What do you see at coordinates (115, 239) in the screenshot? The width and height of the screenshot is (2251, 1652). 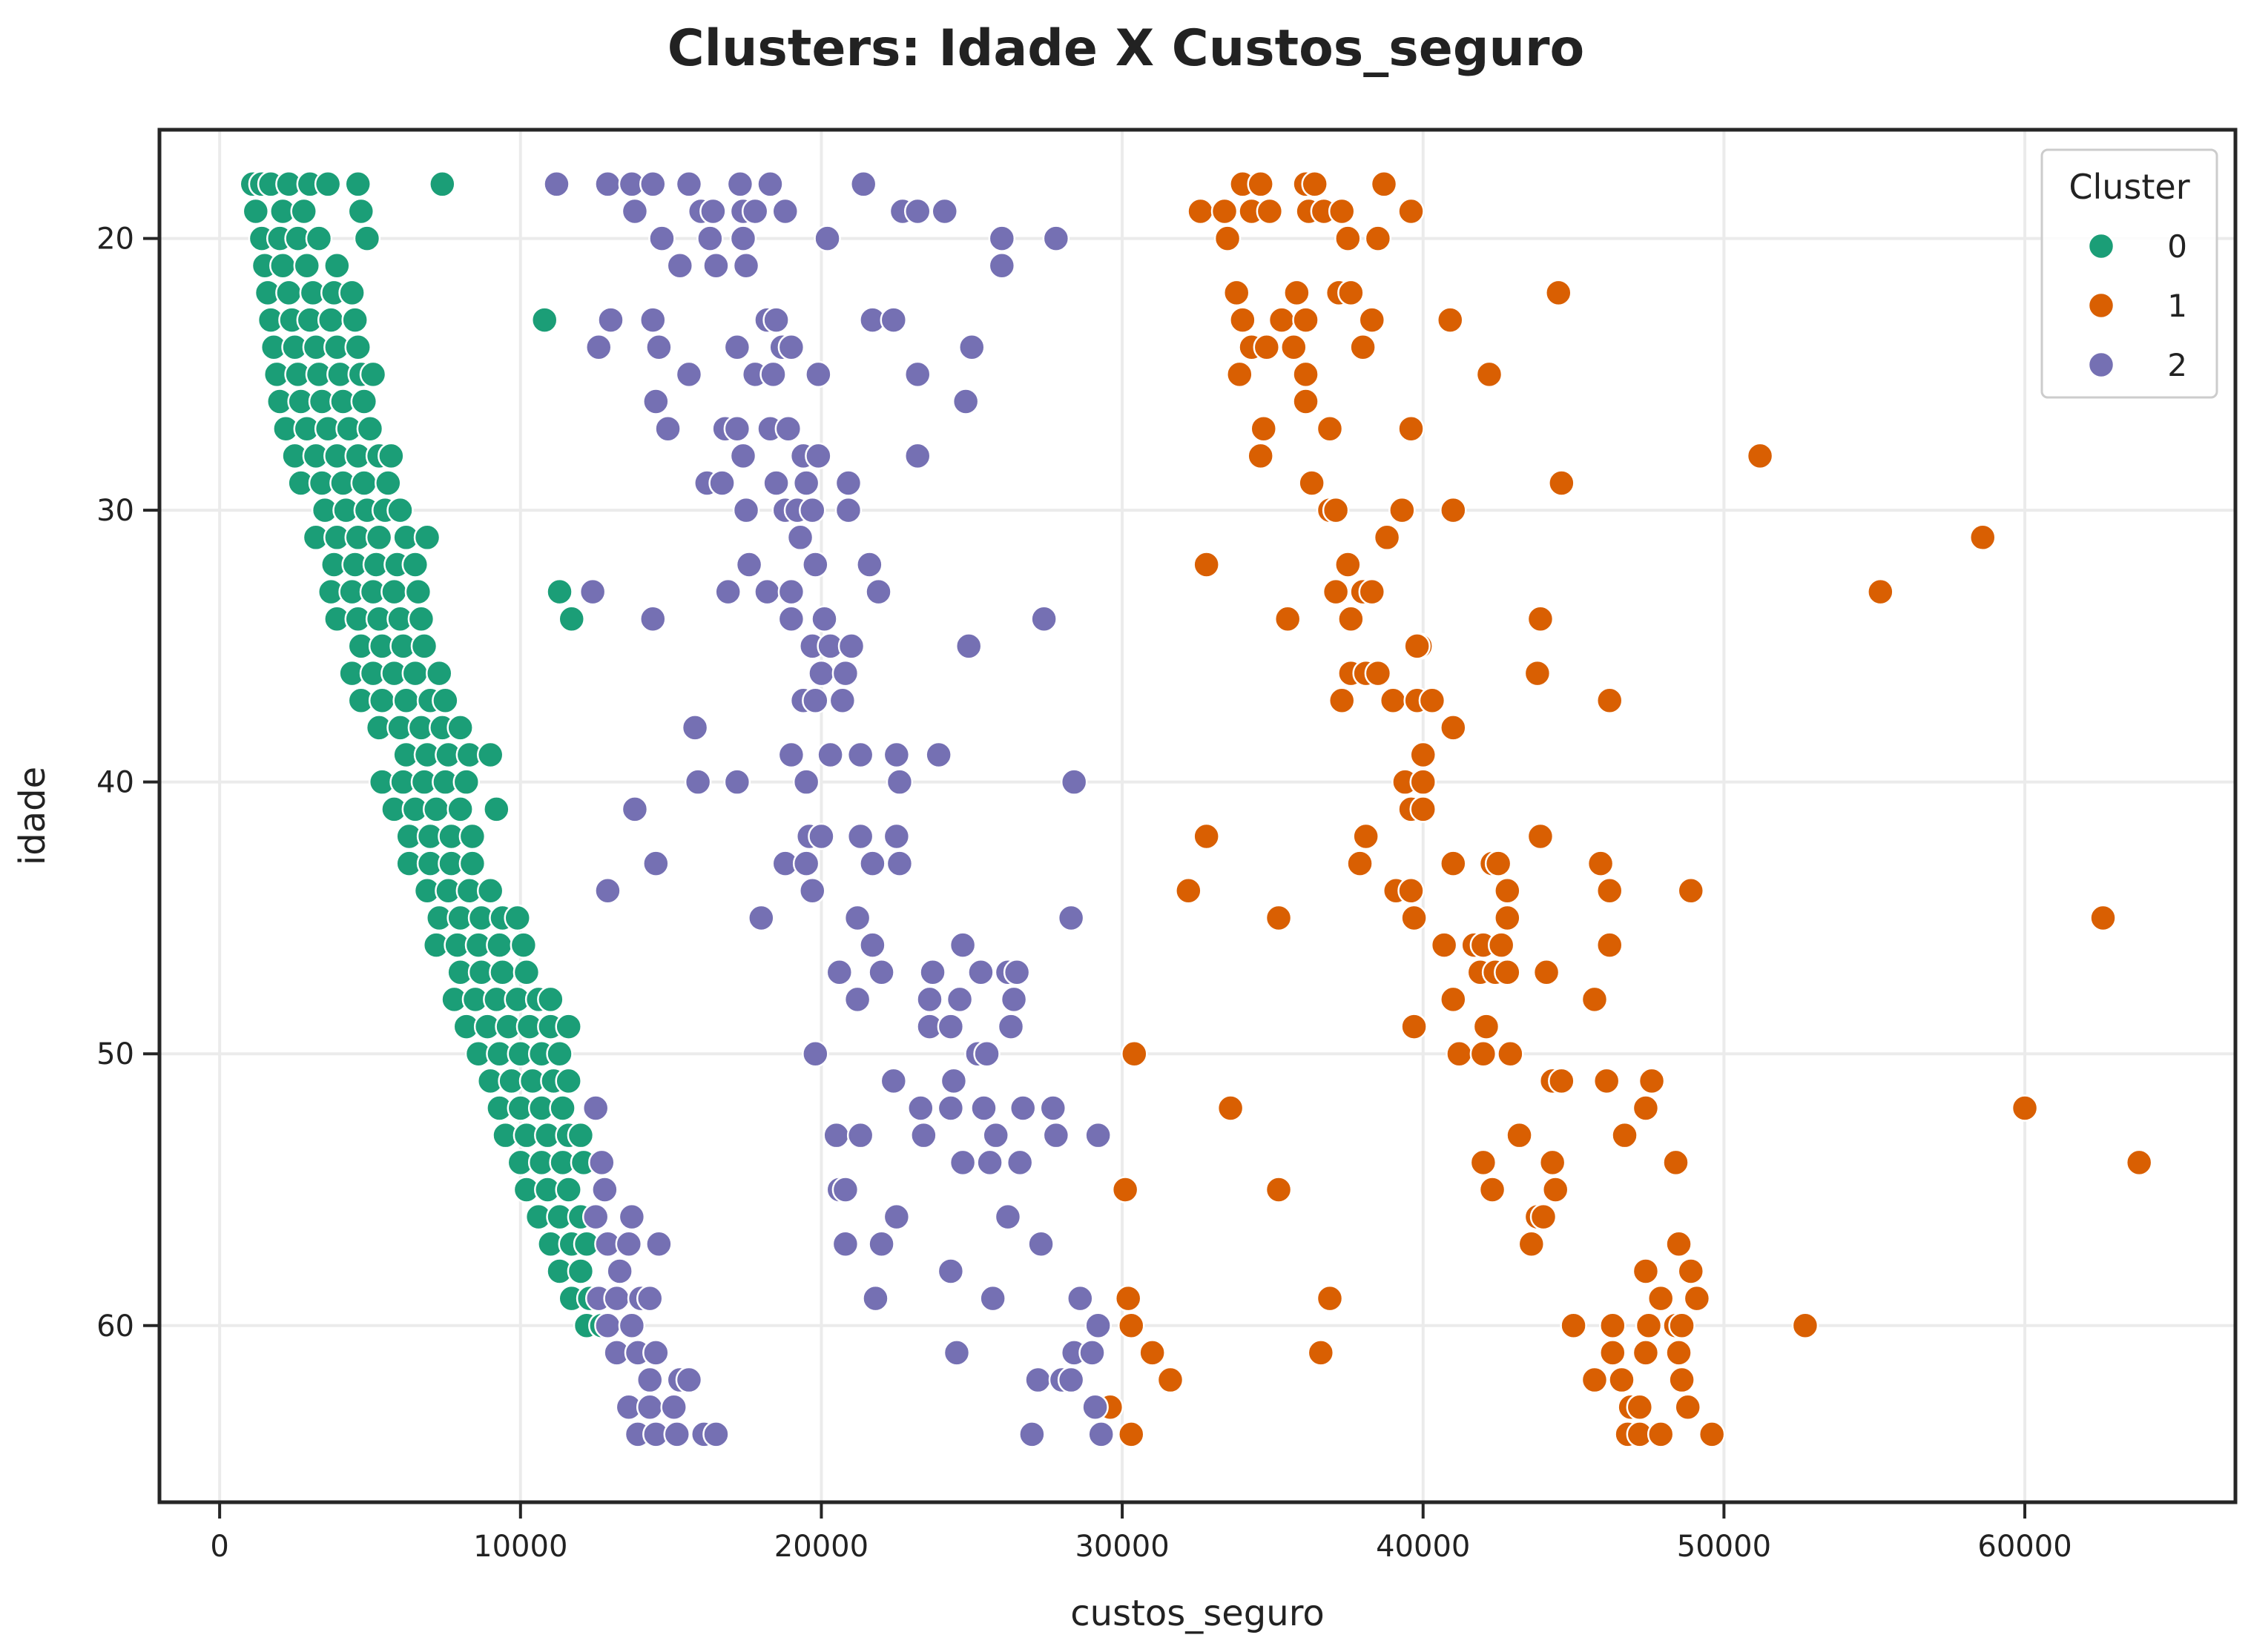 I see `y-tick-label: 20` at bounding box center [115, 239].